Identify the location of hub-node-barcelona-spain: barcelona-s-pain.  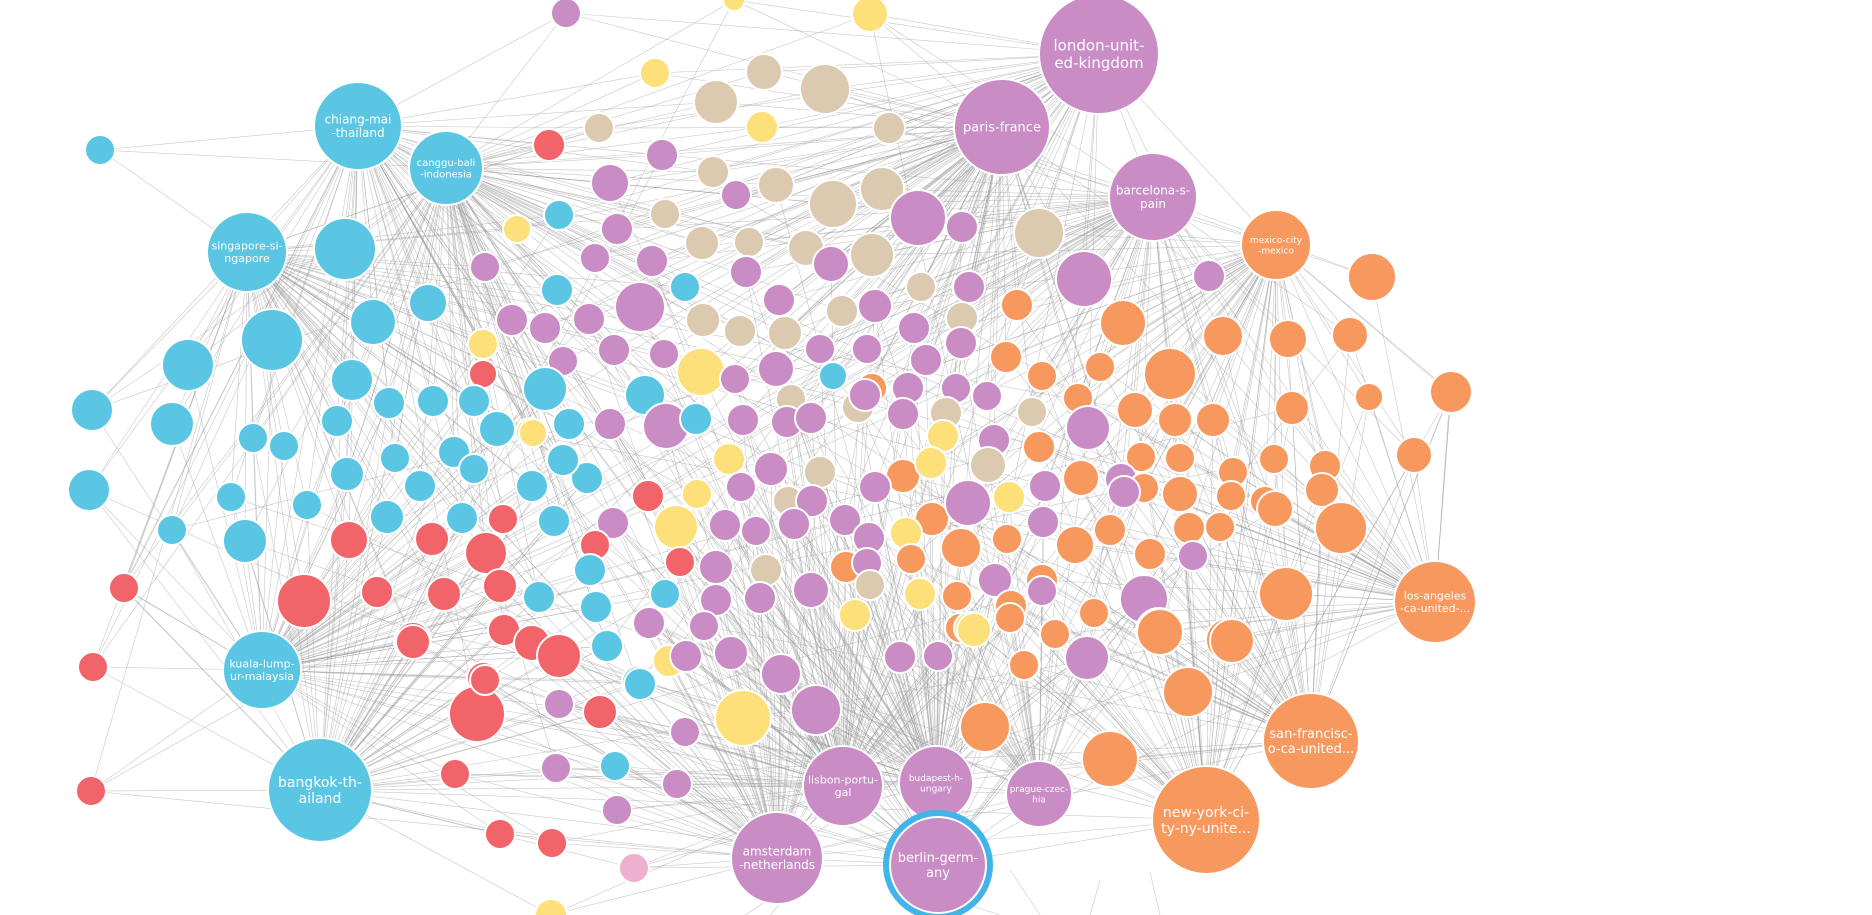
(1153, 197).